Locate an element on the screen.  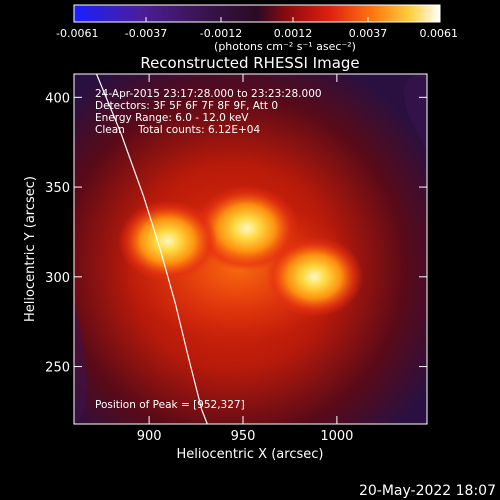
x-tick-label: 950 is located at coordinates (243, 436).